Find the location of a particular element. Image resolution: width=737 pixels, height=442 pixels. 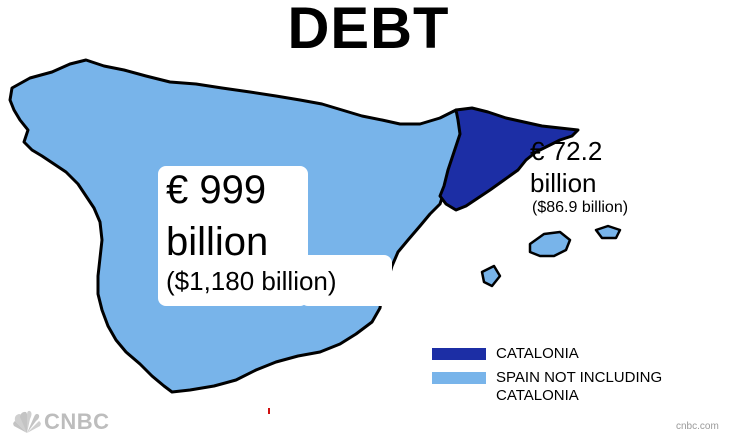

spain-debt-euro: € 999 is located at coordinates (216, 190).